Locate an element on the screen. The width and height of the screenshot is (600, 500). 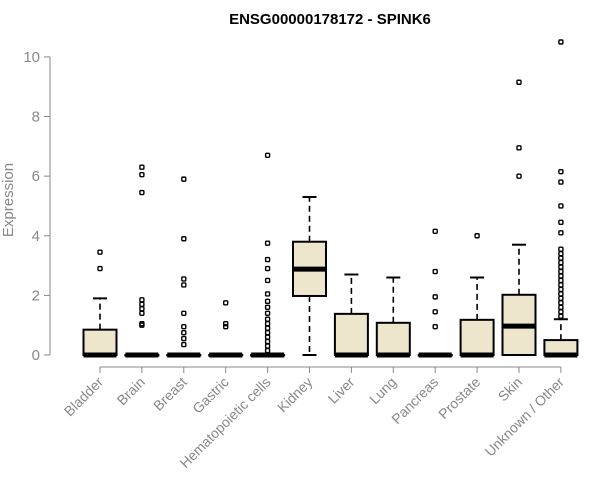
x-tick-label: Lung is located at coordinates (382, 390).